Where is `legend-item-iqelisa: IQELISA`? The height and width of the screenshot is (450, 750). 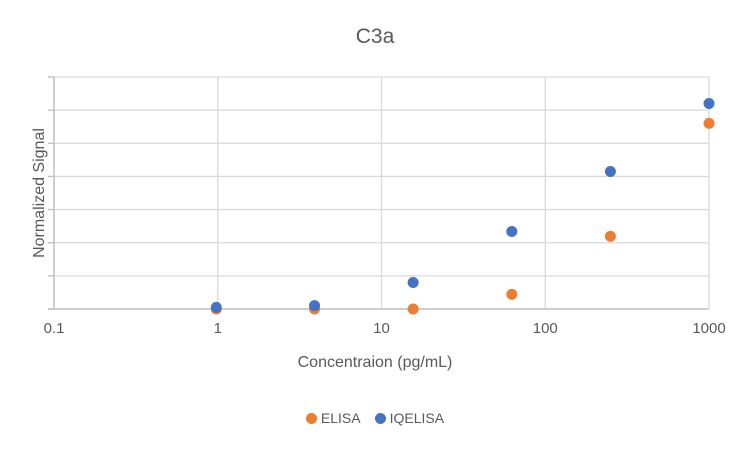 legend-item-iqelisa: IQELISA is located at coordinates (409, 418).